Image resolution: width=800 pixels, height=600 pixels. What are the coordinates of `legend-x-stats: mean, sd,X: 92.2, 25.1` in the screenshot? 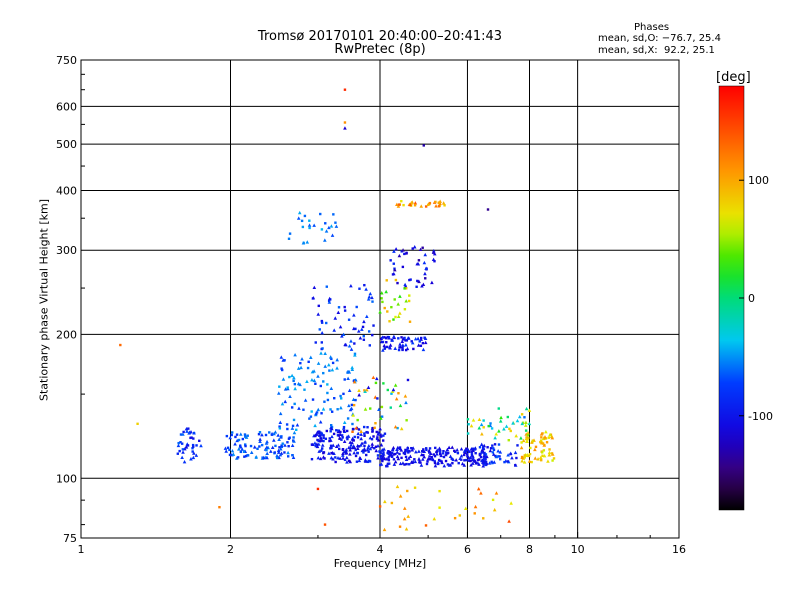 It's located at (656, 50).